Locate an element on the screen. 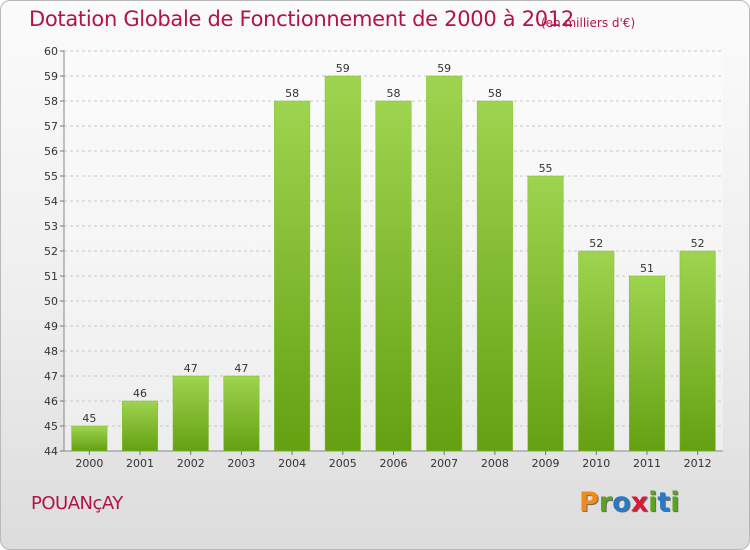 The image size is (750, 550). logo-letter: o is located at coordinates (621, 502).